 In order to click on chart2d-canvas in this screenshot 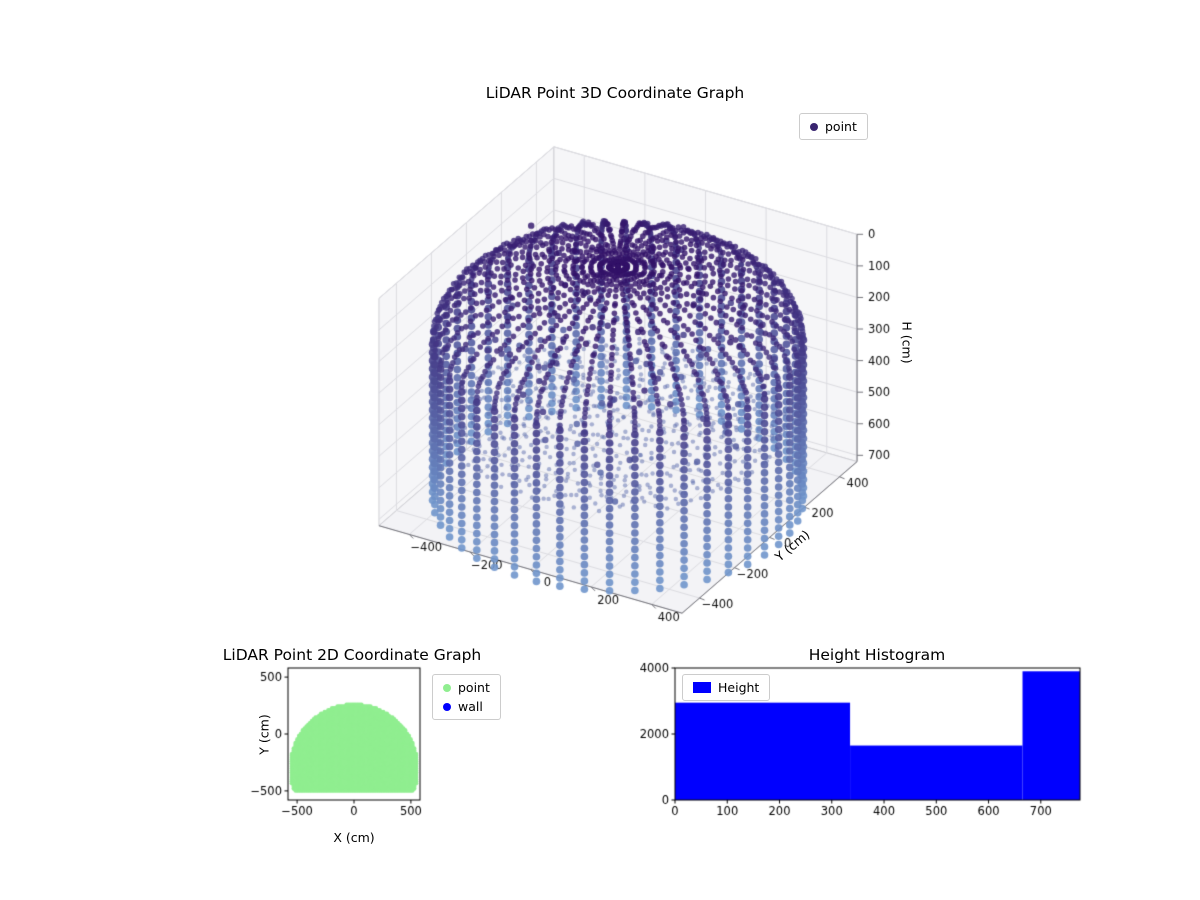, I will do `click(345, 738)`.